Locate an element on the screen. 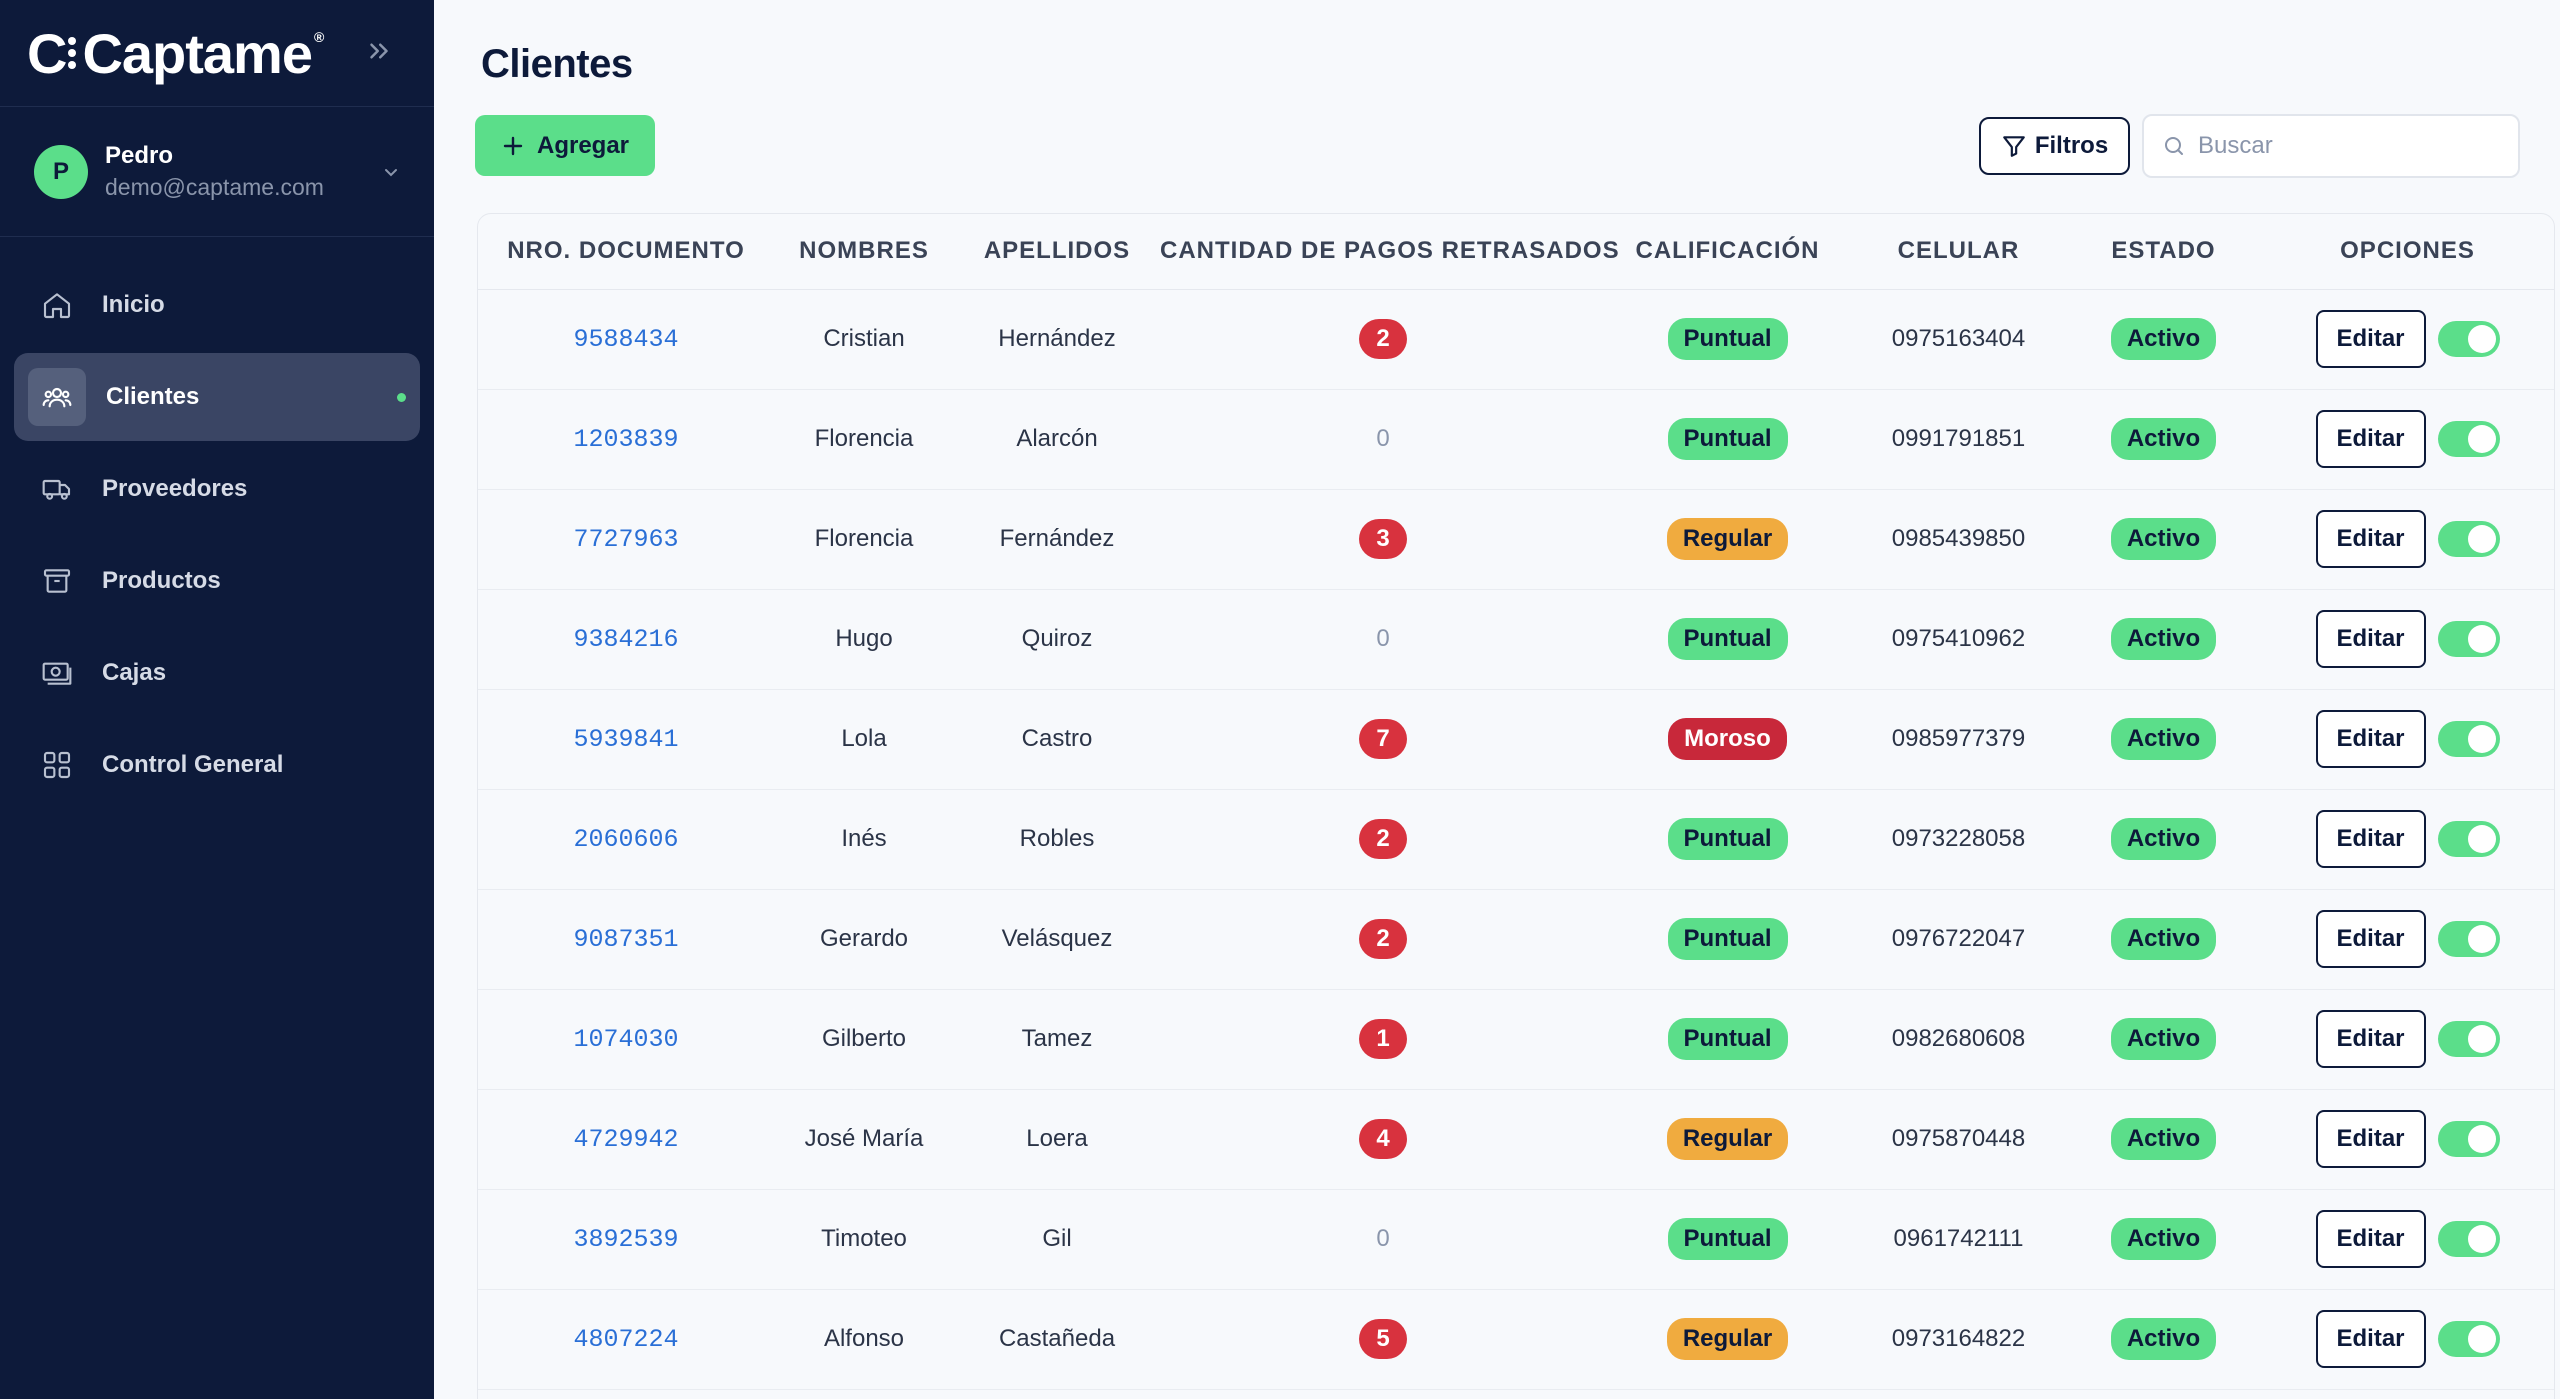 The width and height of the screenshot is (2560, 1399). phone-cell: 0985439850 is located at coordinates (1958, 539).